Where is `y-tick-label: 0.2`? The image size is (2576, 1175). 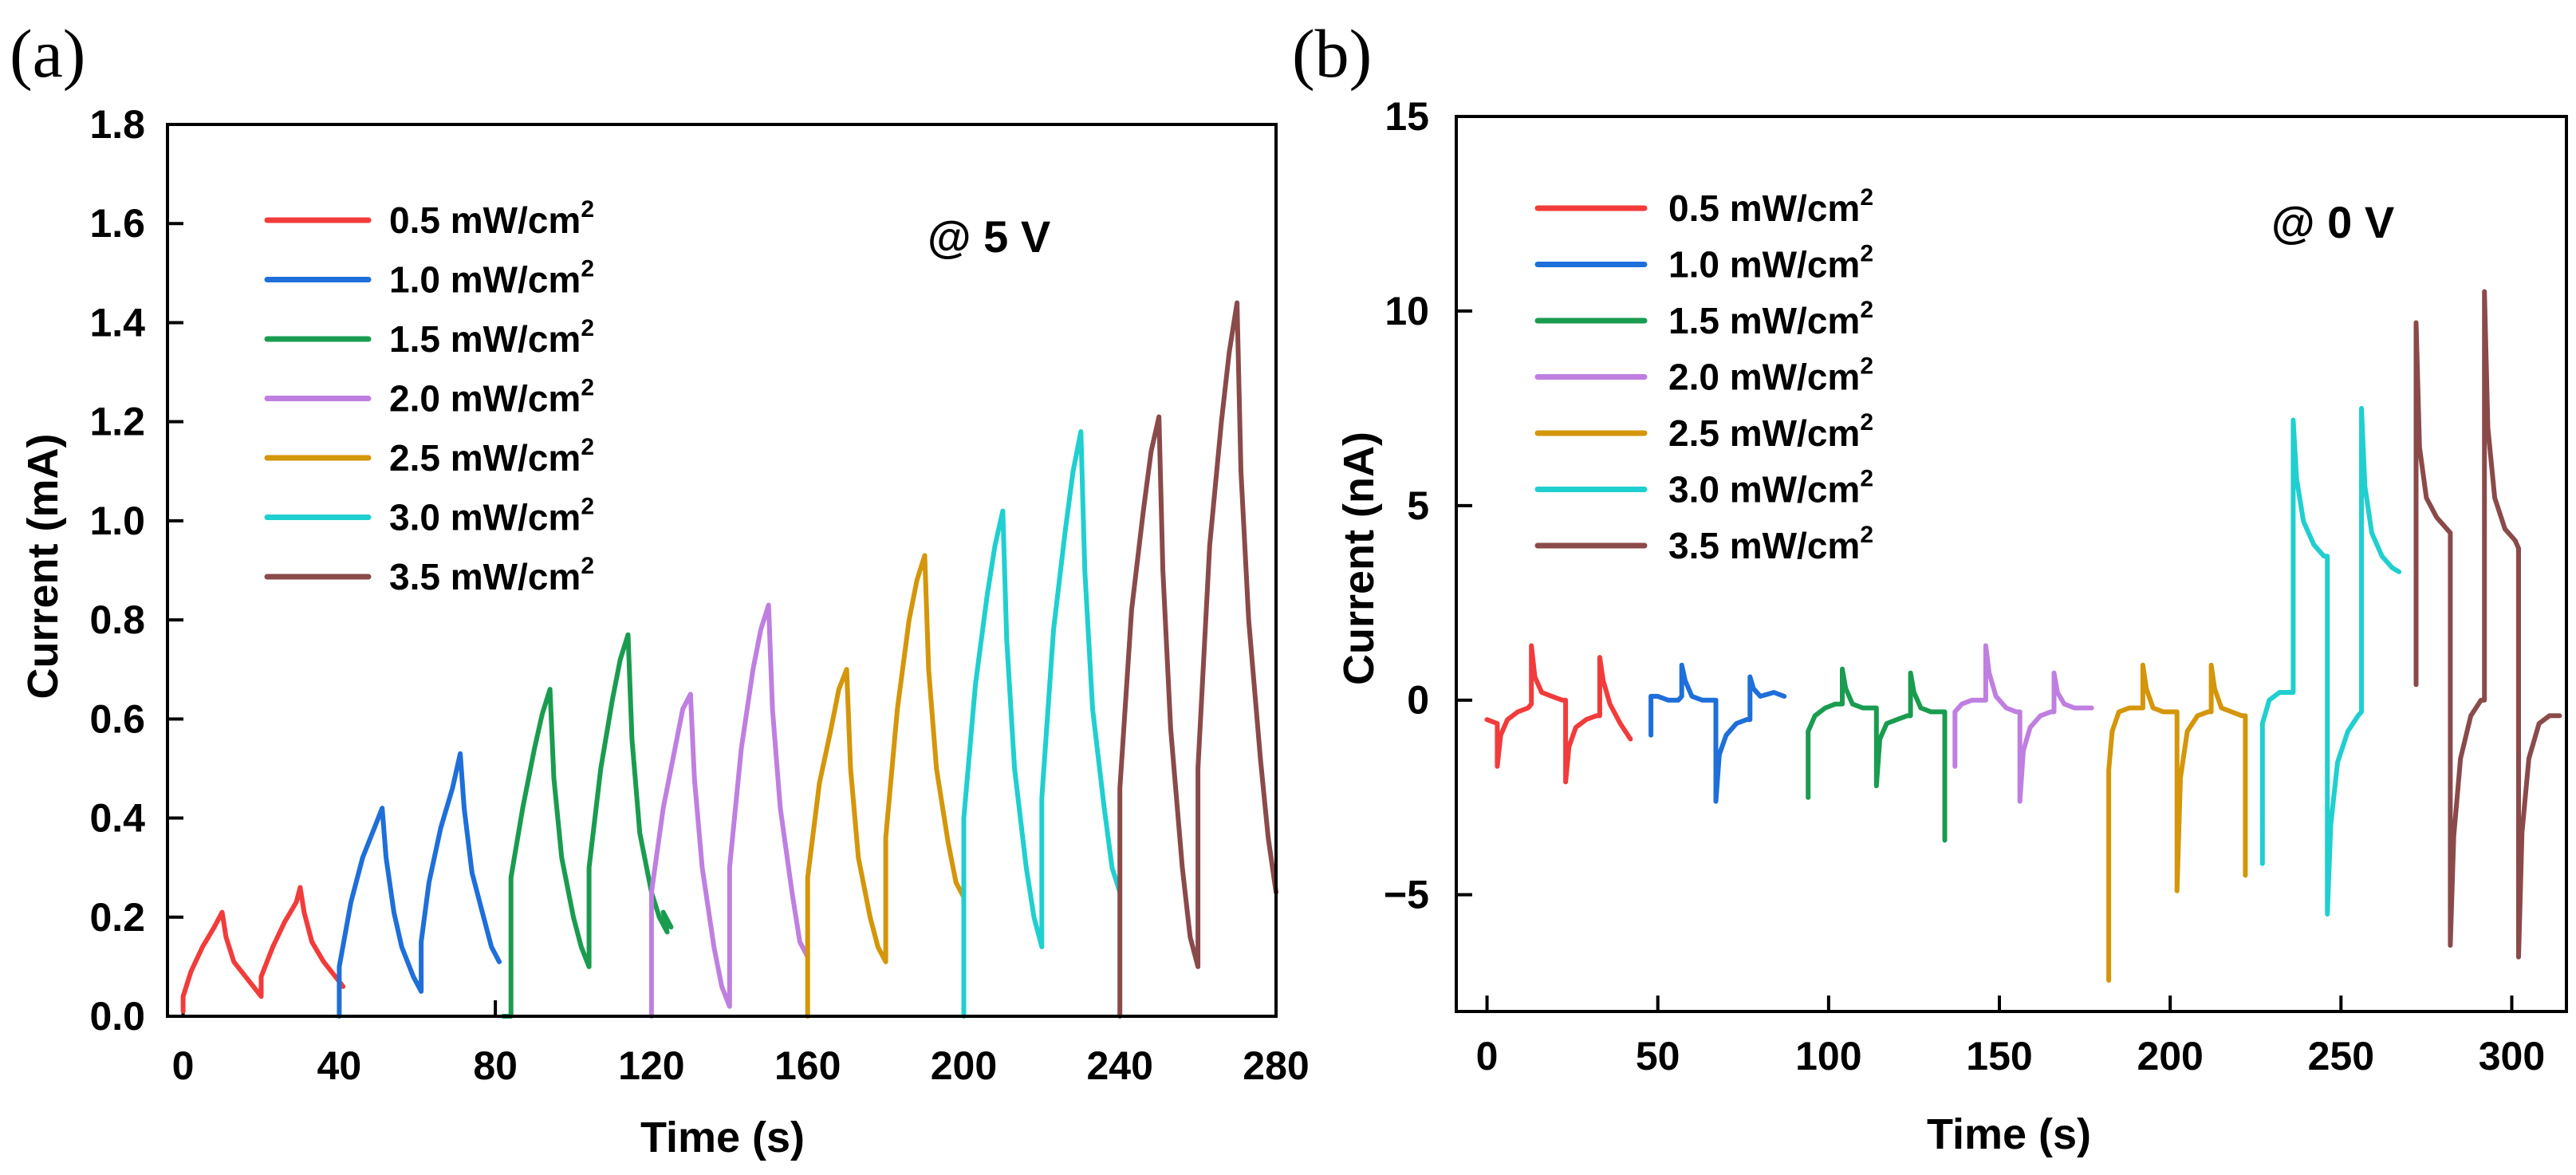 y-tick-label: 0.2 is located at coordinates (117, 917).